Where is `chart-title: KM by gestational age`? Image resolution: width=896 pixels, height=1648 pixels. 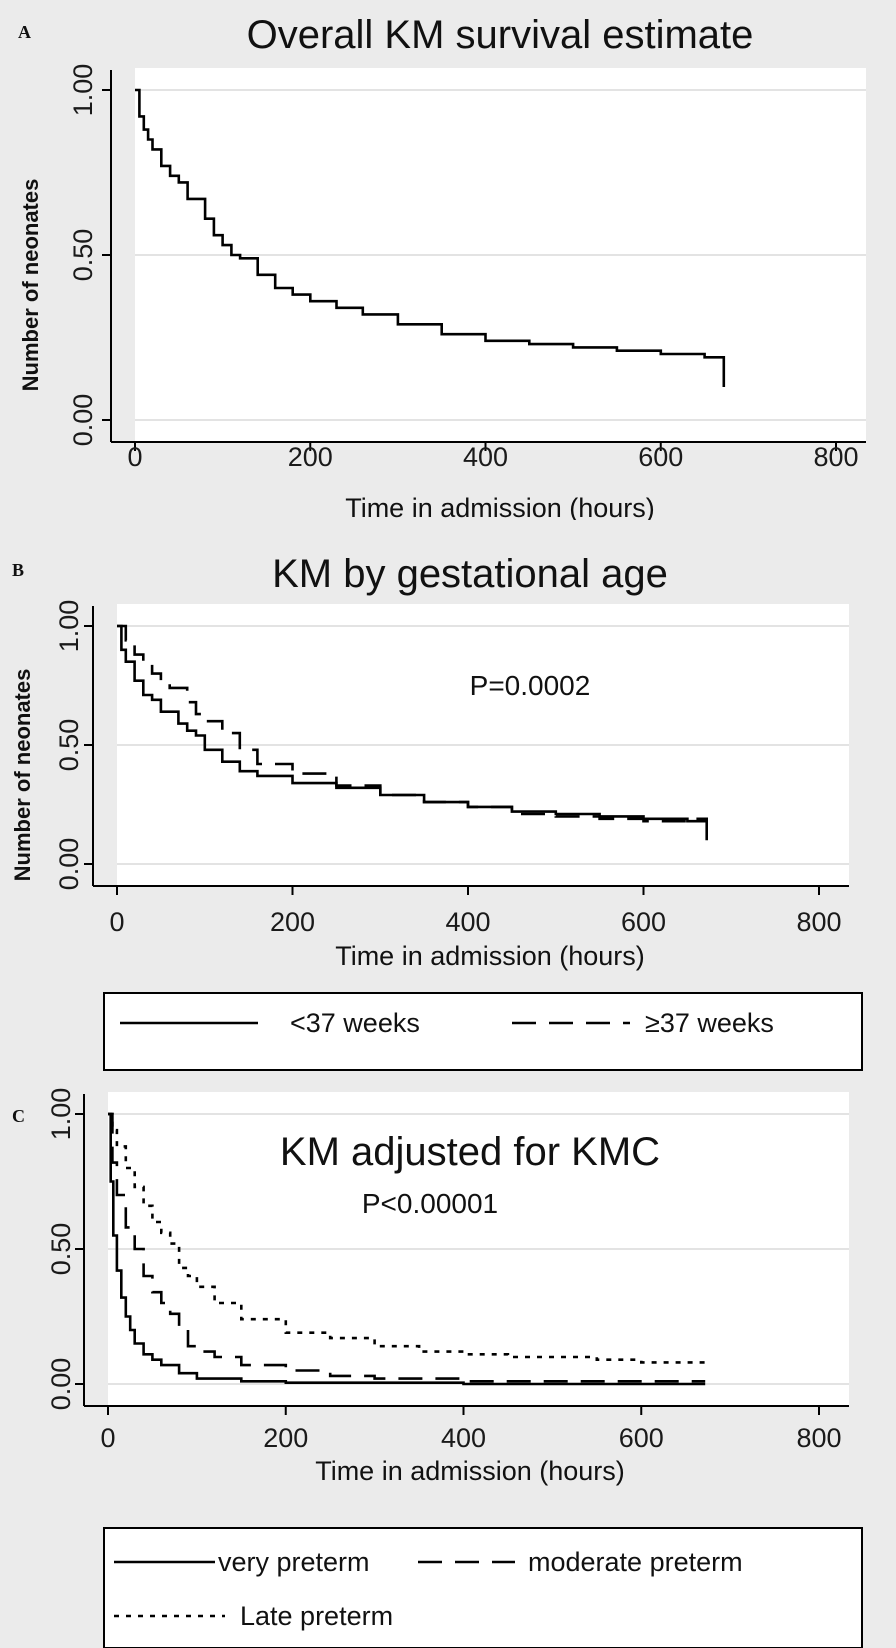
chart-title: KM by gestational age is located at coordinates (470, 574).